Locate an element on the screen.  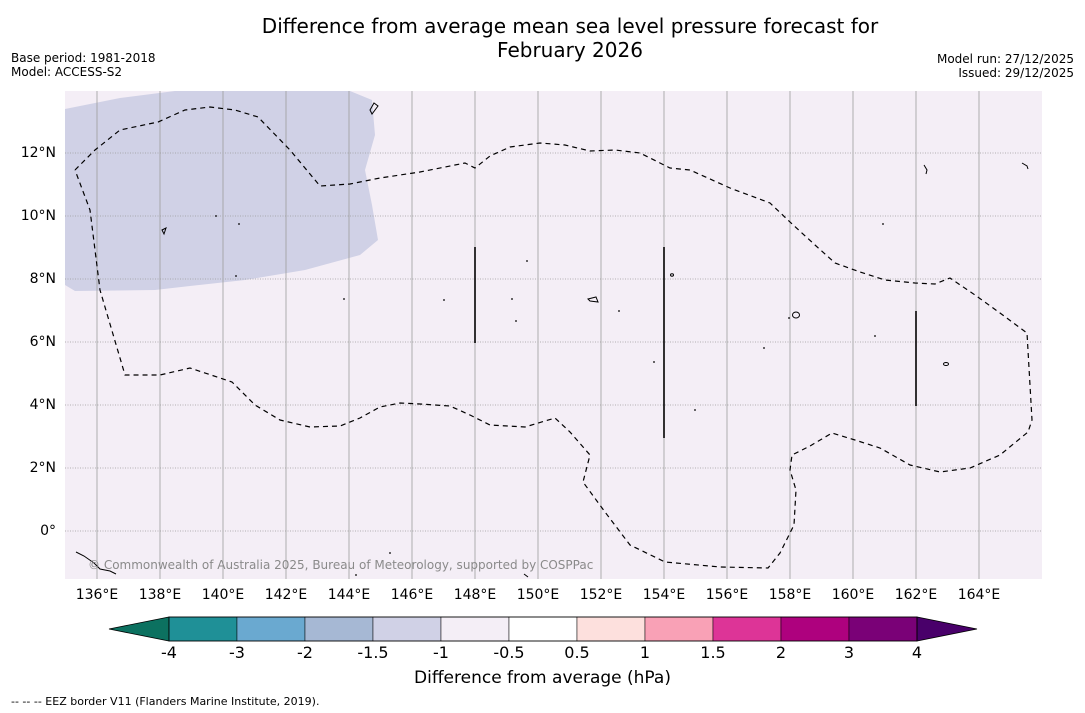
negative-anomaly-region is located at coordinates (221, 191).